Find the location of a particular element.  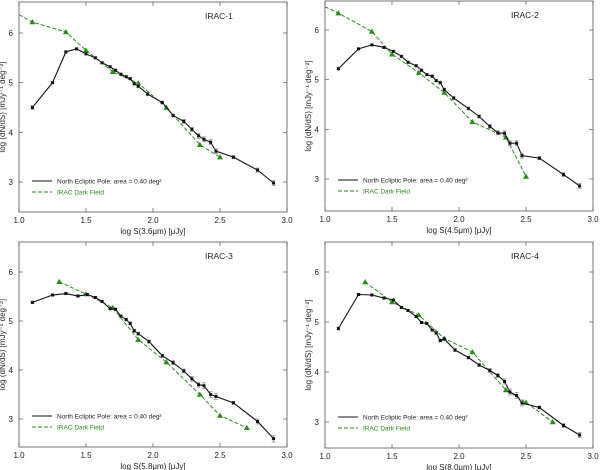

y-tick-label: 6 is located at coordinates (317, 272).